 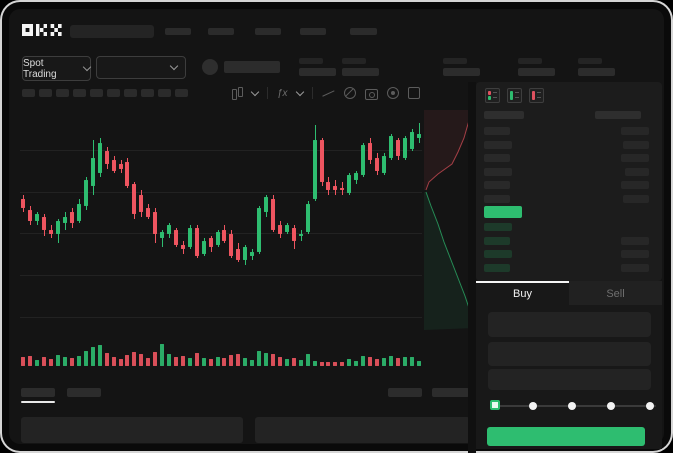 I want to click on total-input-placeholder, so click(x=569, y=379).